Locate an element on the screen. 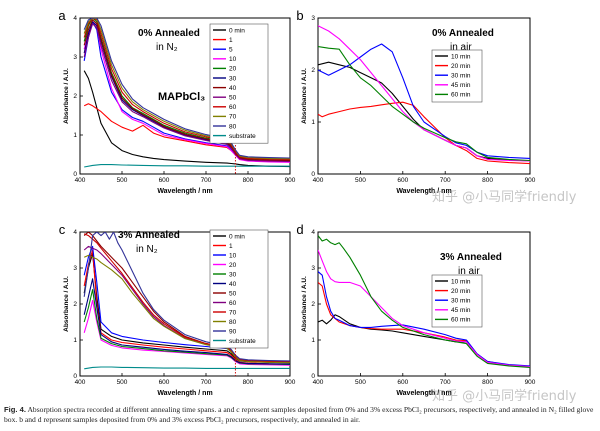 This screenshot has width=600, height=431. legend-entry: 0 min is located at coordinates (237, 236).